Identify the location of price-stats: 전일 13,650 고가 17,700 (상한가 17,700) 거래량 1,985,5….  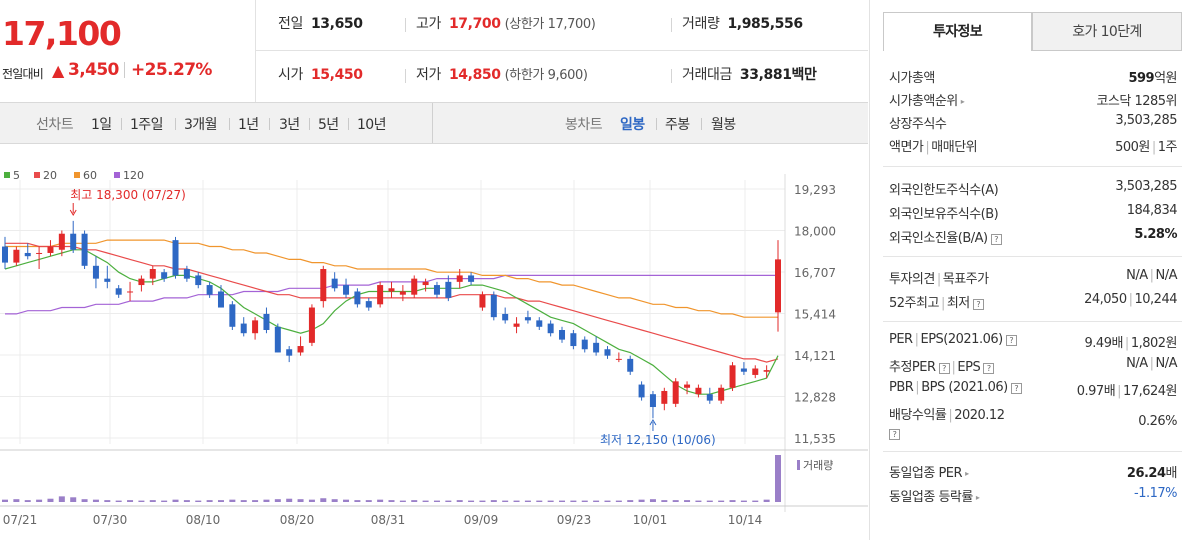
(562, 51).